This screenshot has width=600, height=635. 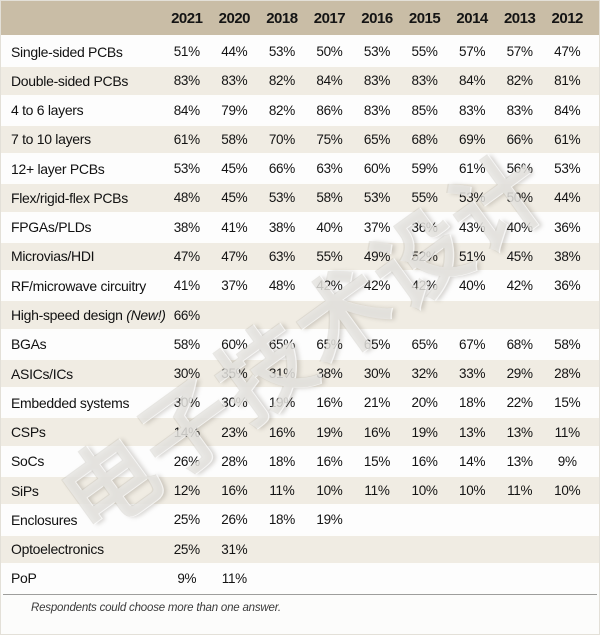 What do you see at coordinates (84, 286) in the screenshot?
I see `row-label: RF/microwave circuitry` at bounding box center [84, 286].